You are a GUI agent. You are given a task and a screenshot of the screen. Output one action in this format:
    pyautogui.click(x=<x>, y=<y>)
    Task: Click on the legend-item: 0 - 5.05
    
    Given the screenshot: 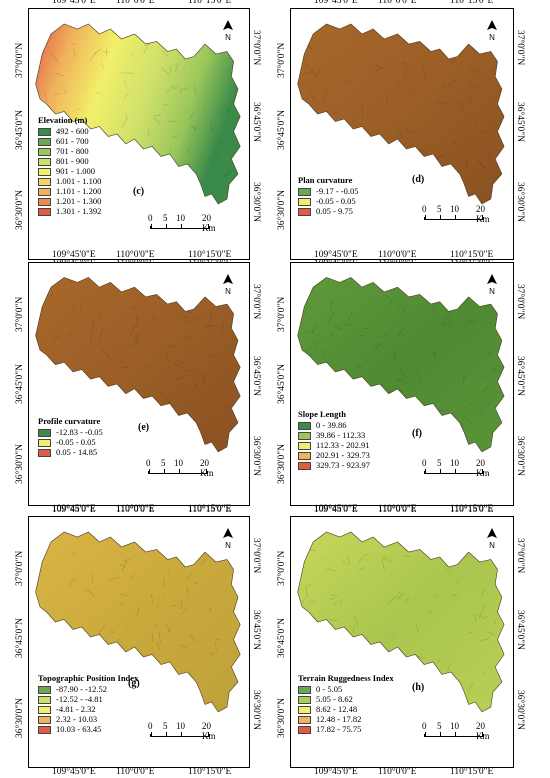 What is the action you would take?
    pyautogui.click(x=346, y=690)
    